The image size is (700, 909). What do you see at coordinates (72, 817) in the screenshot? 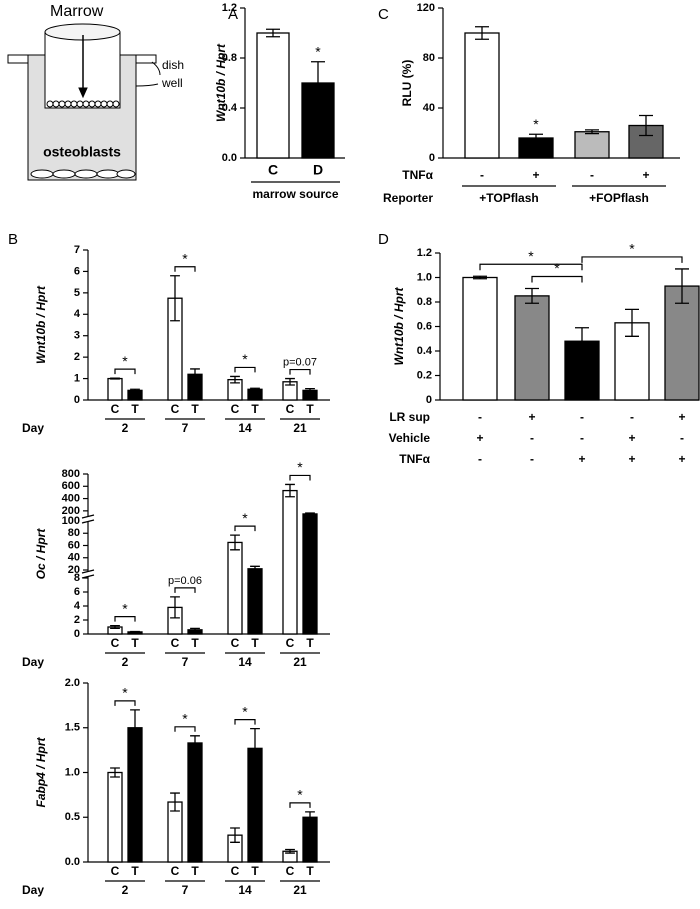
I see `y-tick-label: 0.5` at bounding box center [72, 817].